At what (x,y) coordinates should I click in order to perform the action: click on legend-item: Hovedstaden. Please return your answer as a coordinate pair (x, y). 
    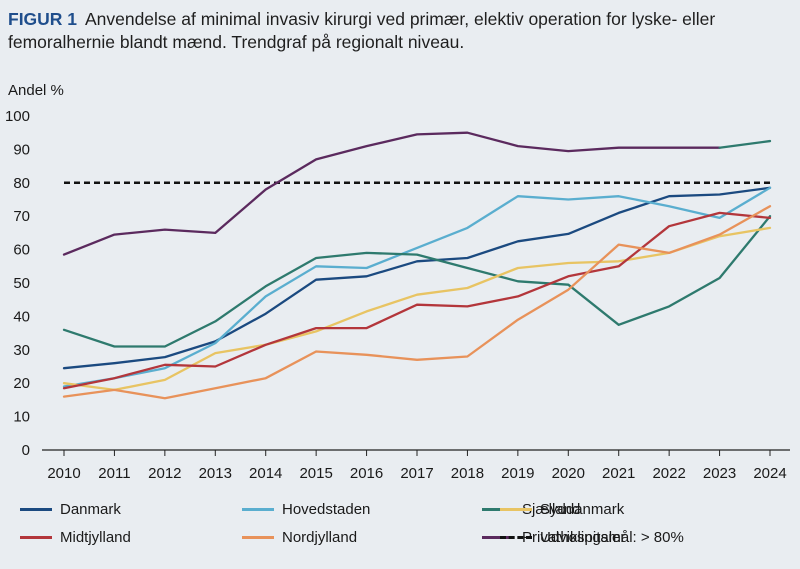
    Looking at the image, I should click on (306, 509).